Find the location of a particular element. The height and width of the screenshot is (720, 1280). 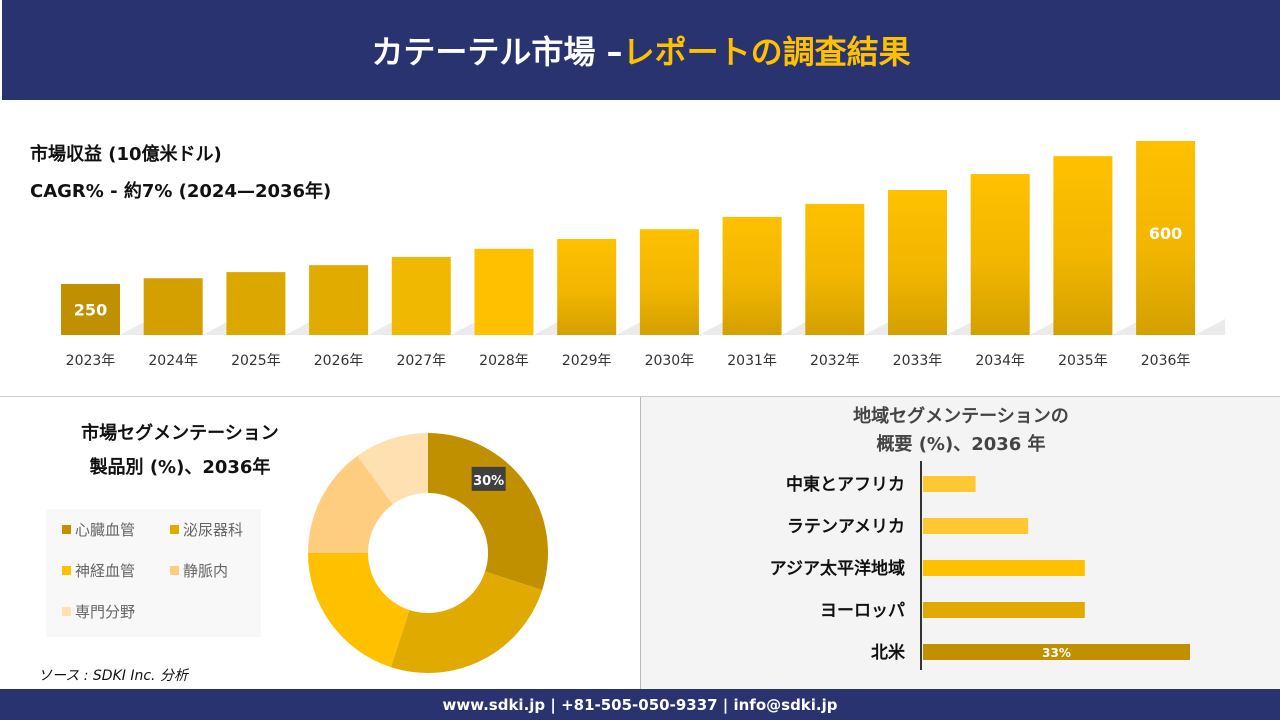

title-line: 市場セグメンテーション is located at coordinates (180, 433).